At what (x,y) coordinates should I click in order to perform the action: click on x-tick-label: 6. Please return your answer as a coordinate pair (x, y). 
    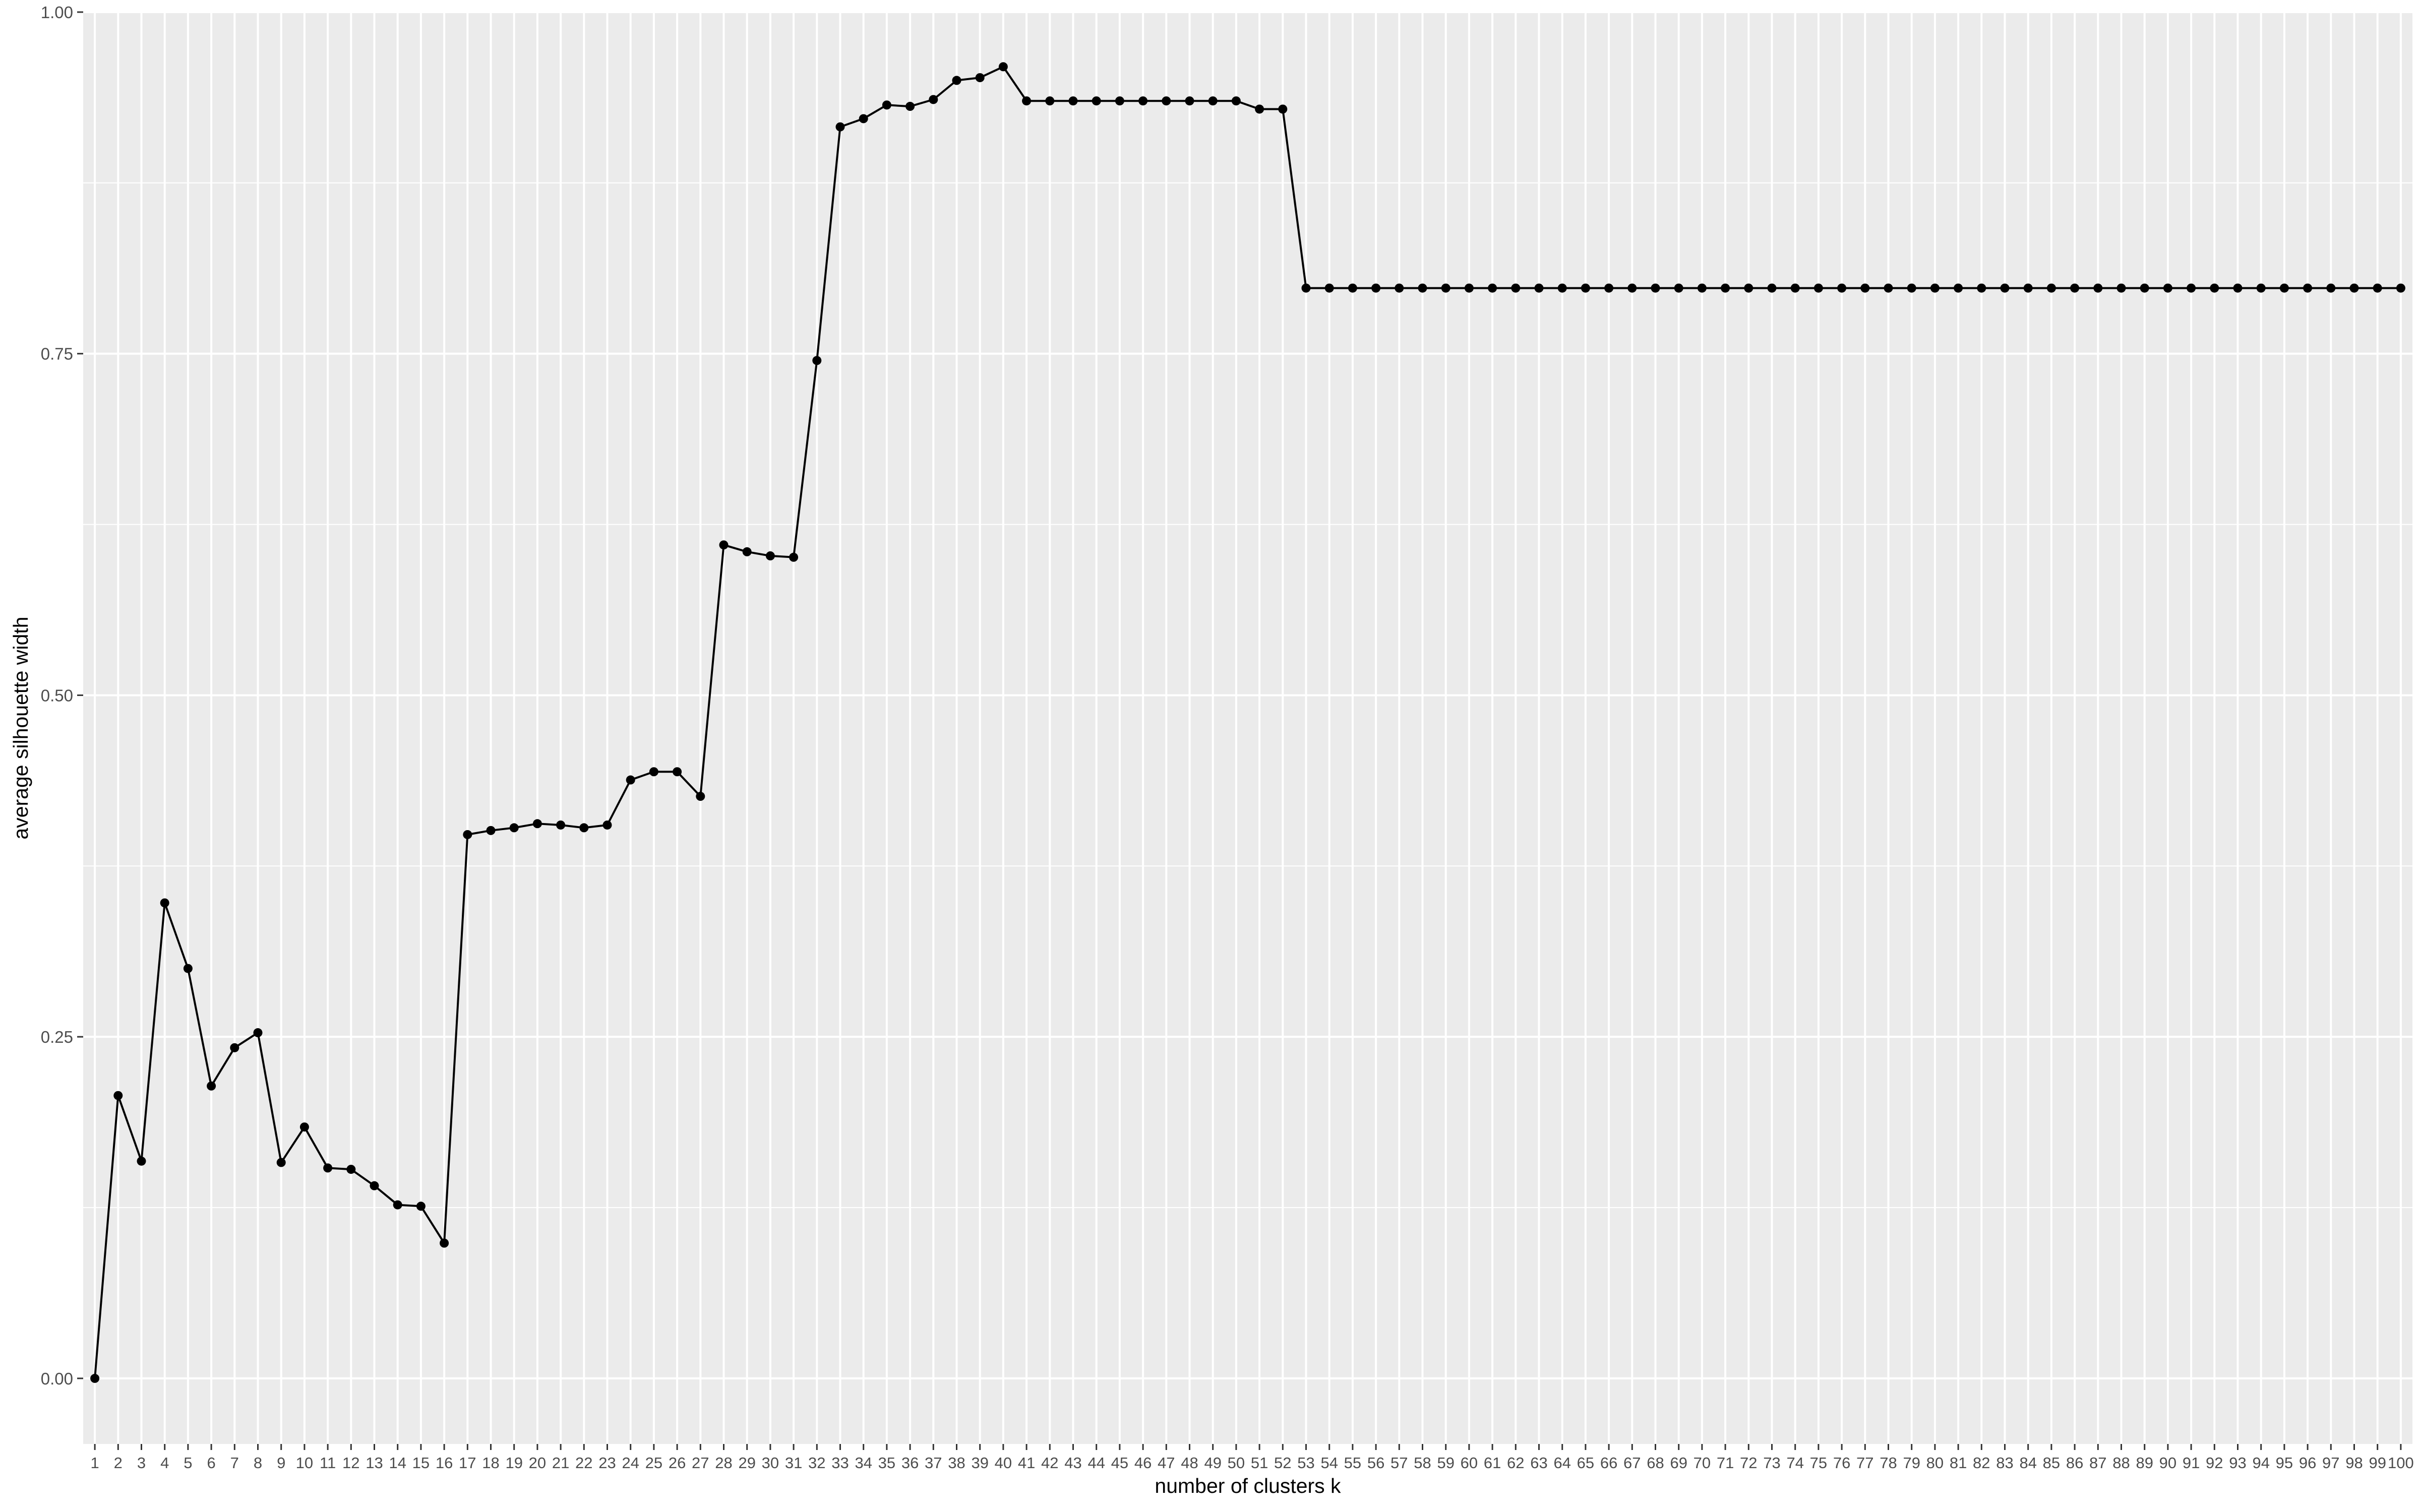
    Looking at the image, I should click on (211, 1463).